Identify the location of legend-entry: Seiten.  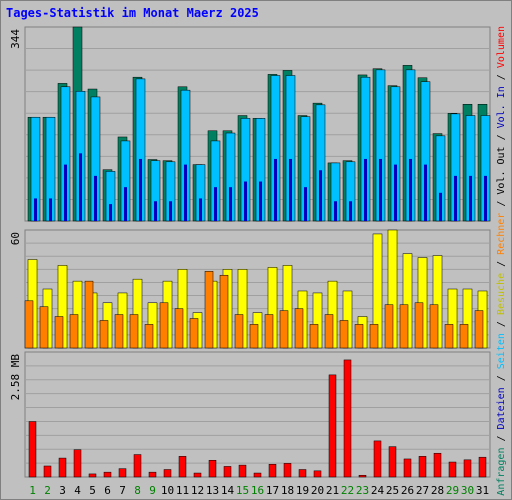
(501, 351).